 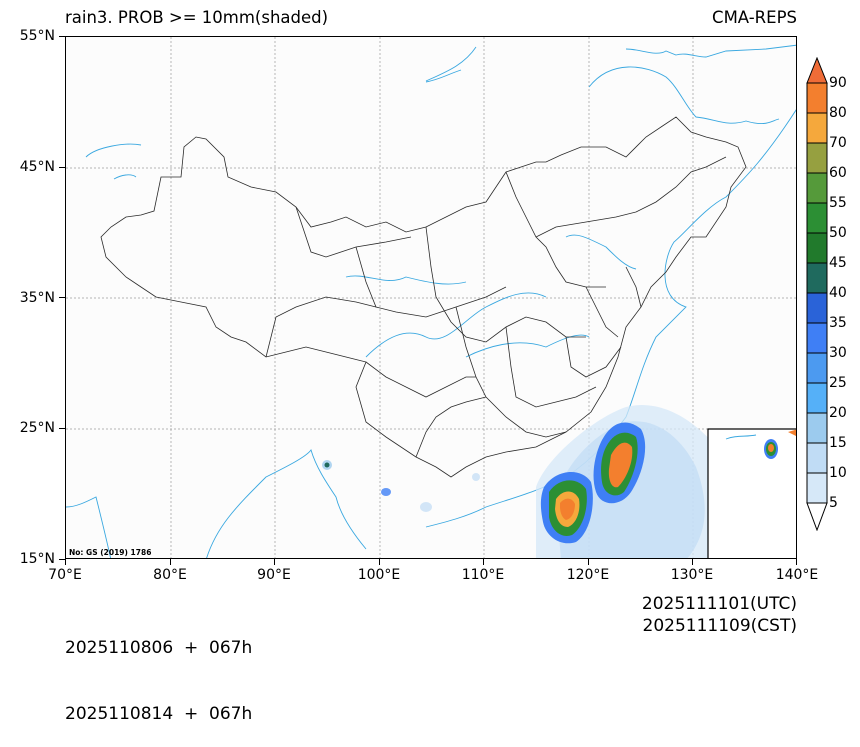 I want to click on colorbar-label: 15, so click(x=838, y=443).